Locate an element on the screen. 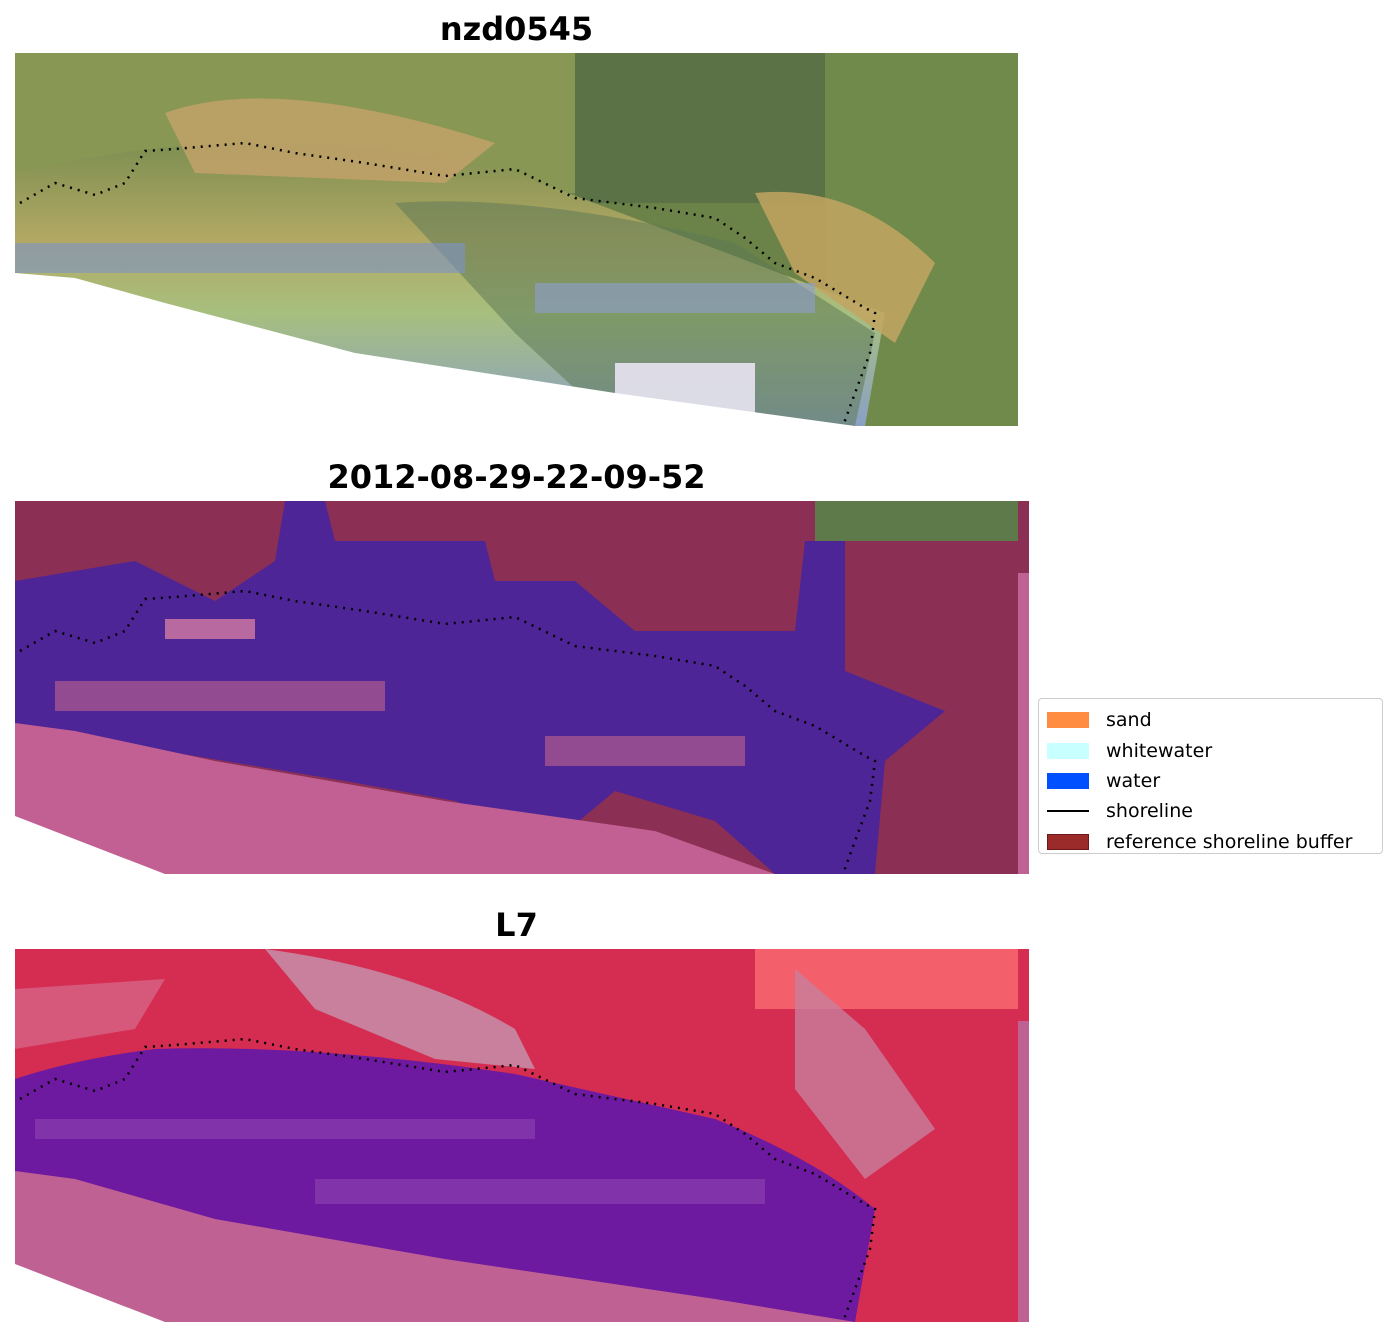 The height and width of the screenshot is (1337, 1399). legend-label: water is located at coordinates (1133, 780).